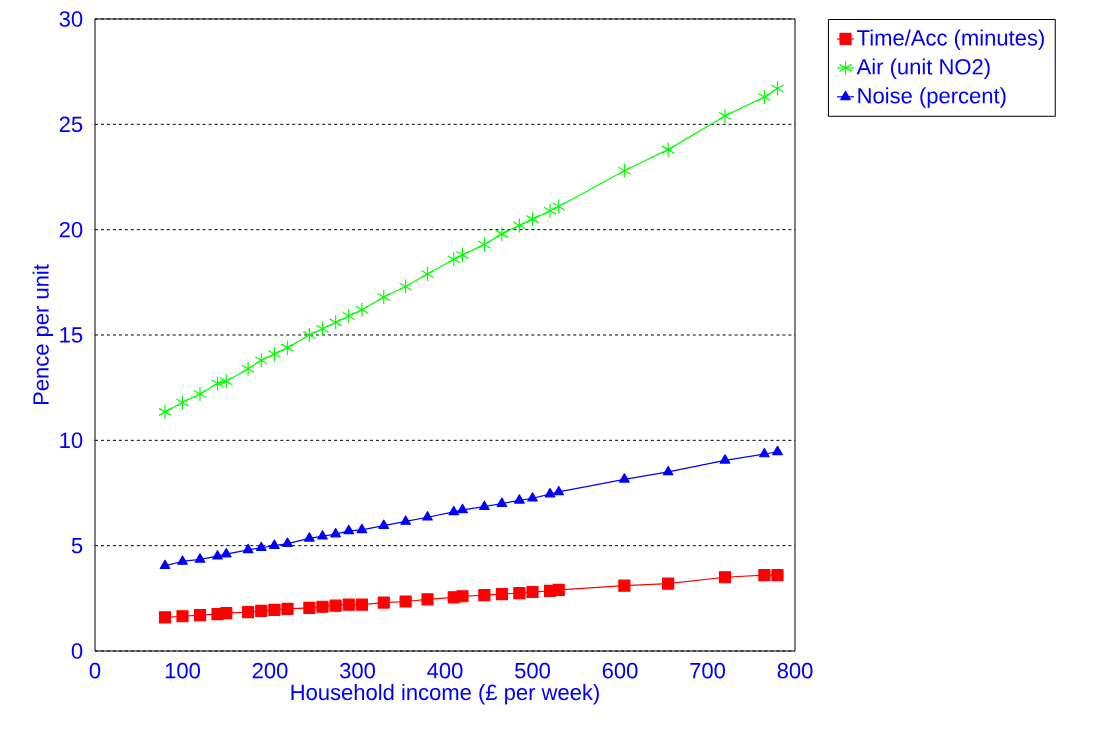 Image resolution: width=1107 pixels, height=733 pixels. I want to click on y-axis-title: Pence per unit, so click(43, 334).